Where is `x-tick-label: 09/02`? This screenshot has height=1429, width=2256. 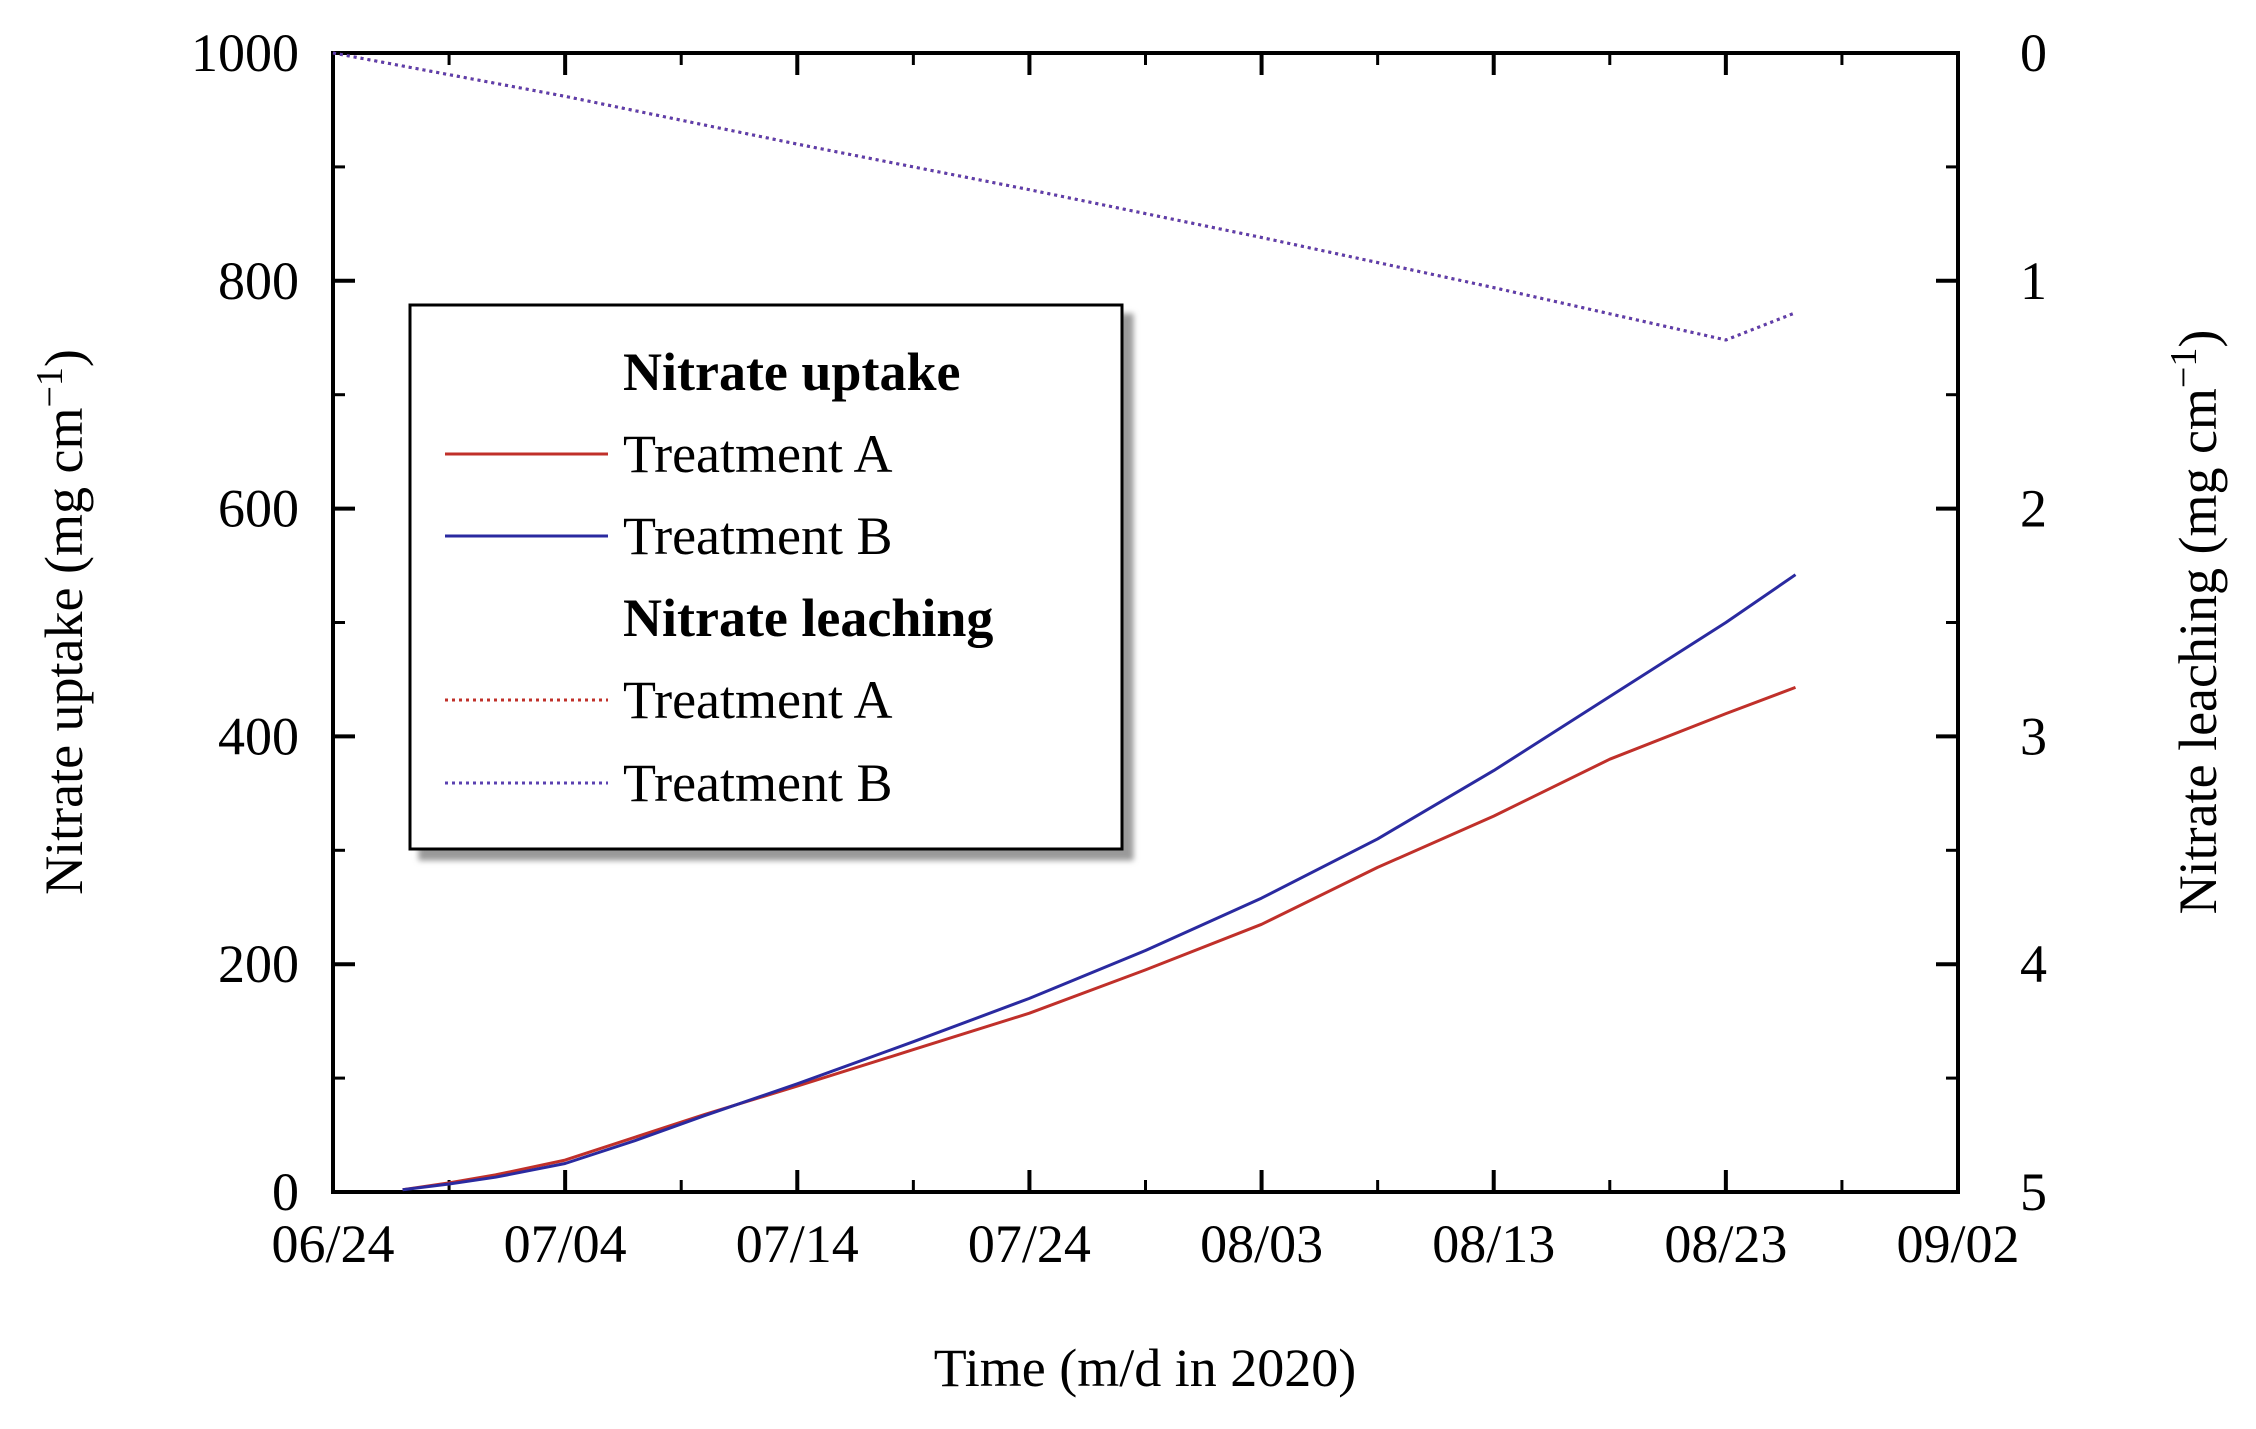
x-tick-label: 09/02 is located at coordinates (1957, 1244).